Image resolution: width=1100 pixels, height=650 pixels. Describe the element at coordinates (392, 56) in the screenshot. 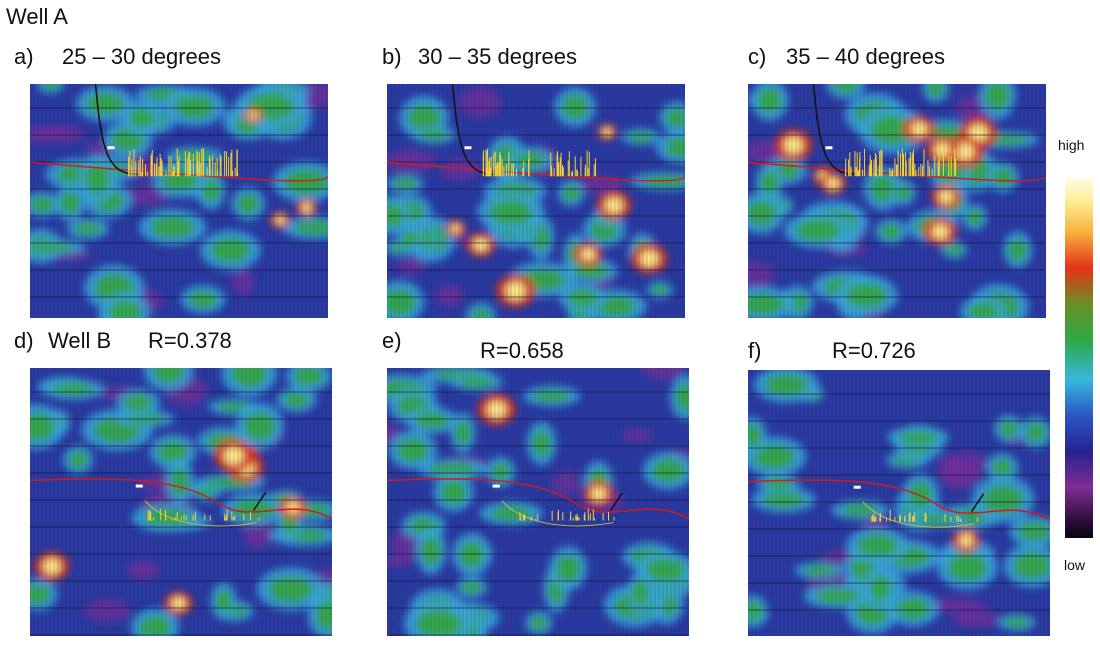

I see `panel-b-label: b)` at that location.